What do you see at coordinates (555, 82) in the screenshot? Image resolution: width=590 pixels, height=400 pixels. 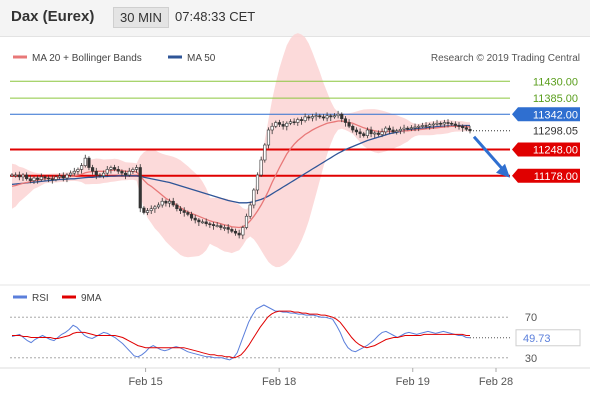 I see `price-level-text: 11430.00` at bounding box center [555, 82].